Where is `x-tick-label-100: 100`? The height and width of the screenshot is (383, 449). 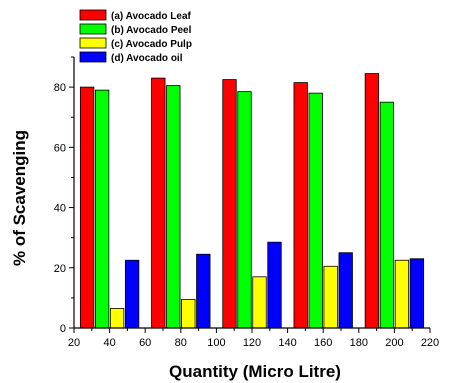
x-tick-label-100: 100 is located at coordinates (216, 343).